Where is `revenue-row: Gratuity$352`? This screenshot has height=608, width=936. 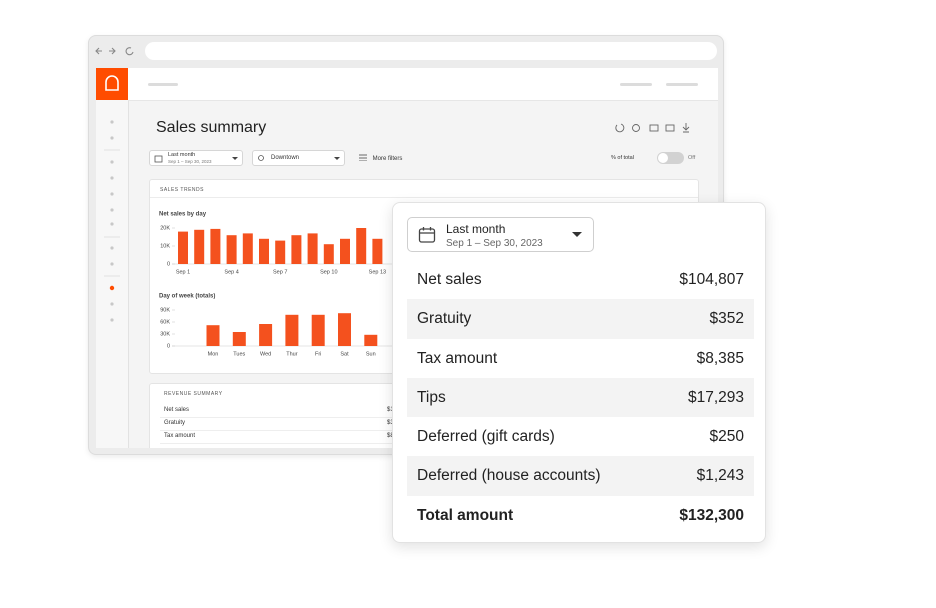
revenue-row: Gratuity$352 is located at coordinates (288, 424).